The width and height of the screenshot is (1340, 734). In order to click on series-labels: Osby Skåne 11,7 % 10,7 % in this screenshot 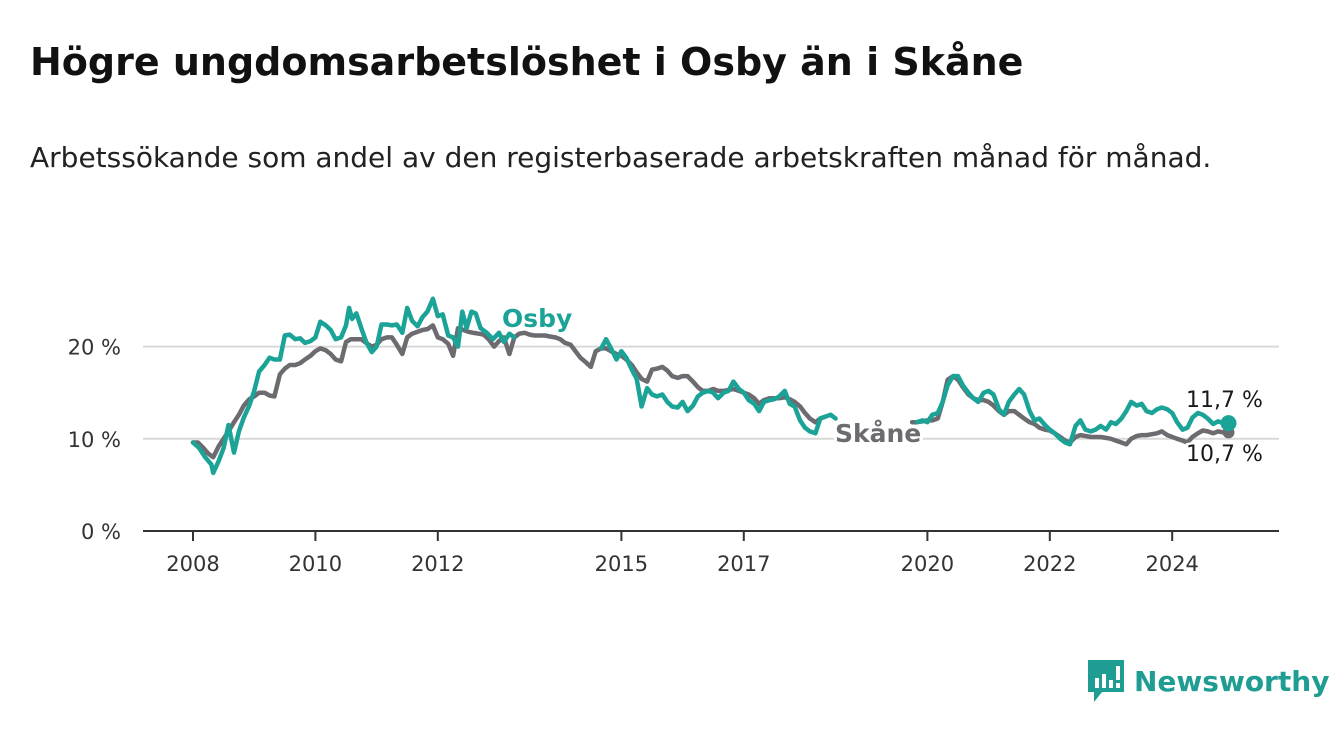, I will do `click(882, 385)`.